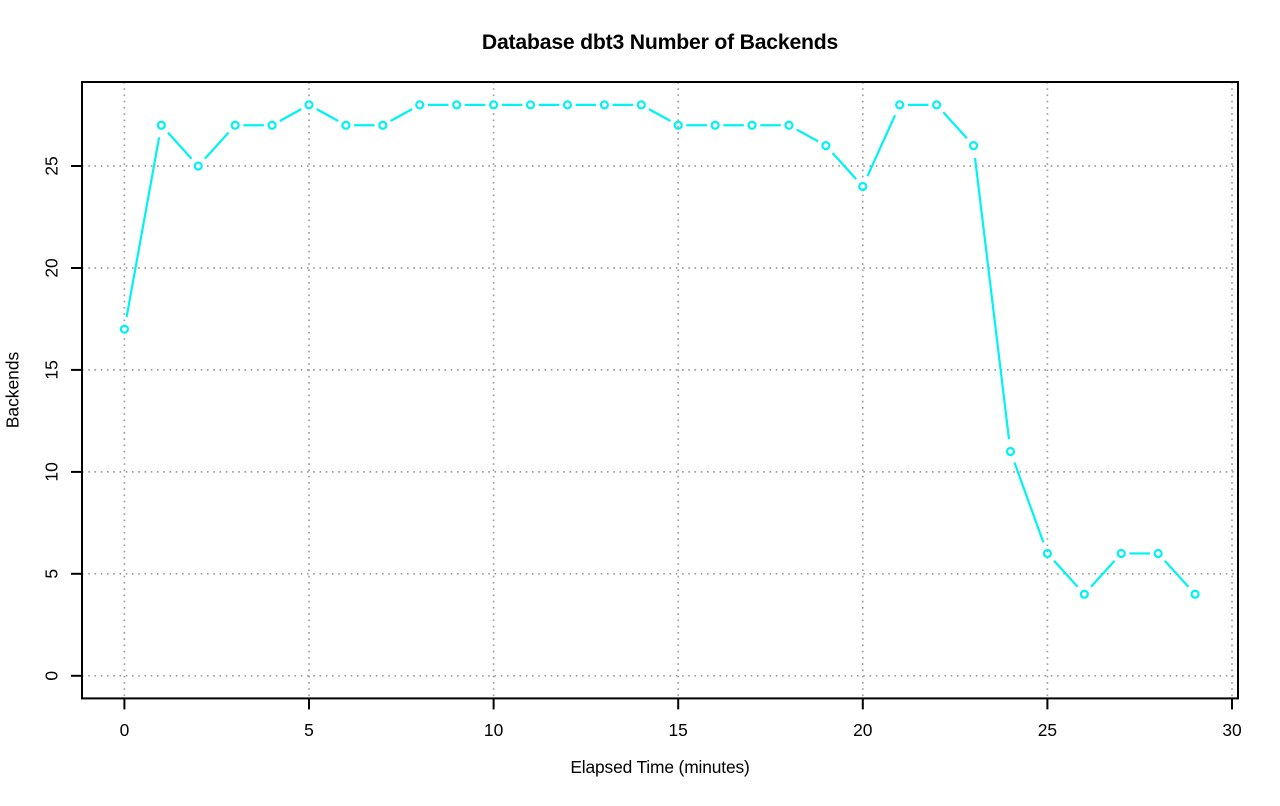  Describe the element at coordinates (1231, 730) in the screenshot. I see `svg-text: 30` at that location.